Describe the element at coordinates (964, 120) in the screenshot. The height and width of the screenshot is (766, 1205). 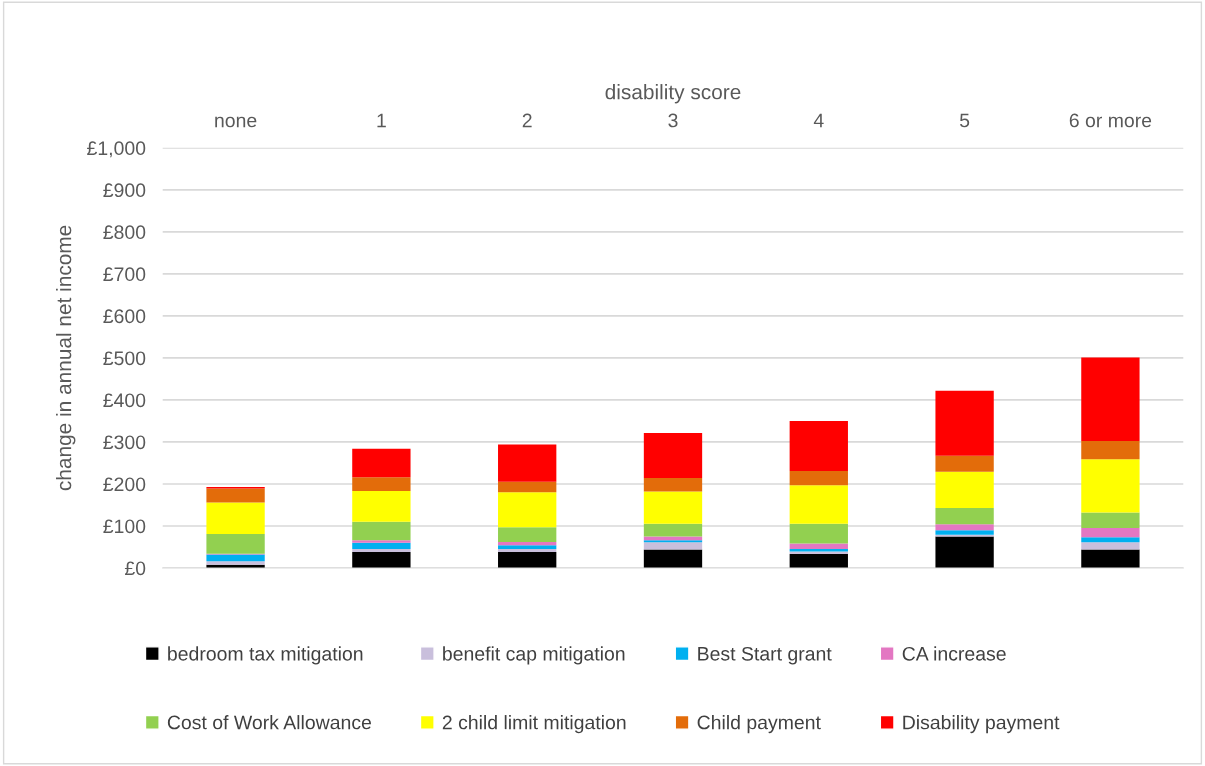
I see `x-tick-label: 5` at that location.